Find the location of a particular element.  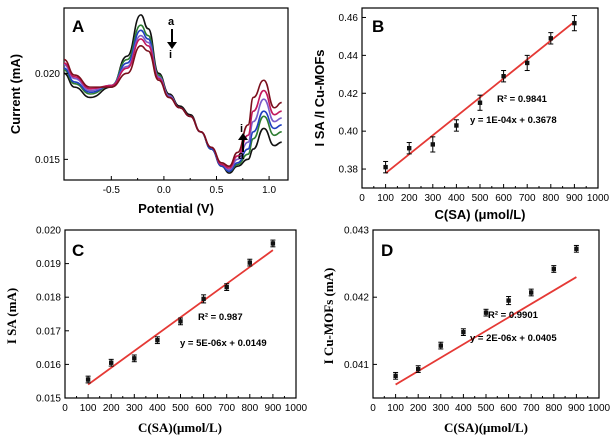

panel-c-ytick-label: 0.016 is located at coordinates (48, 365).